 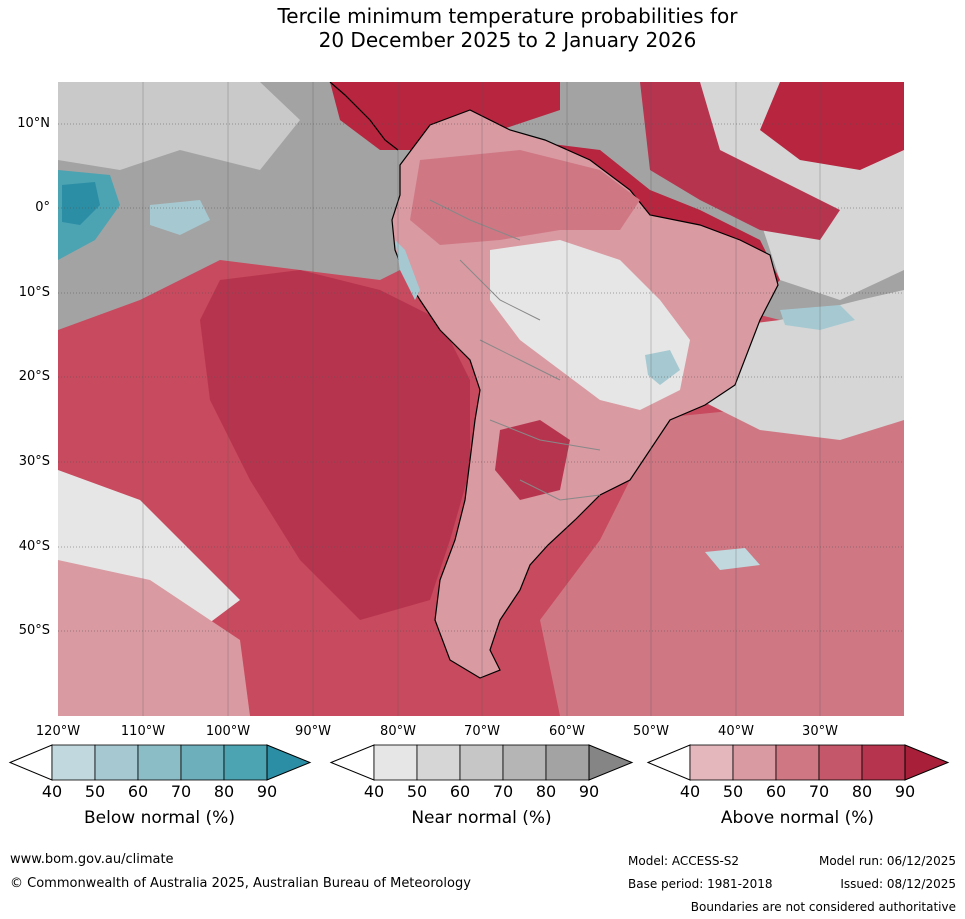 What do you see at coordinates (567, 731) in the screenshot?
I see `lon-label: 60°W` at bounding box center [567, 731].